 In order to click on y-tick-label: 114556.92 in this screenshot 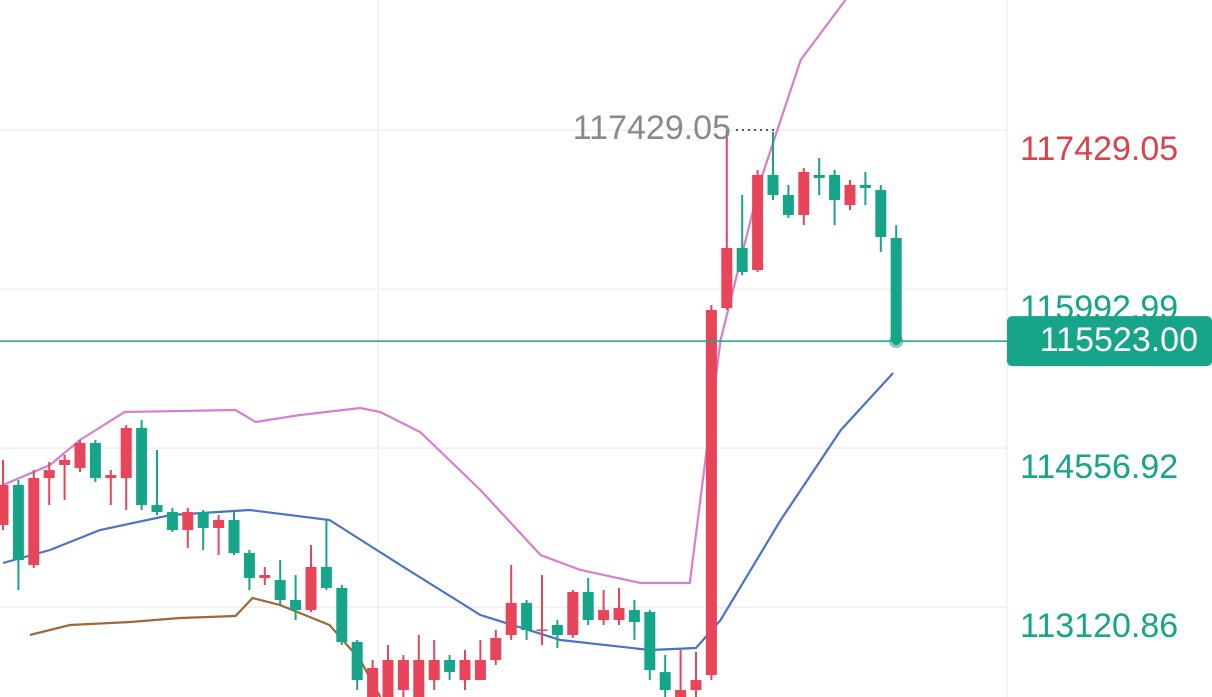, I will do `click(1099, 467)`.